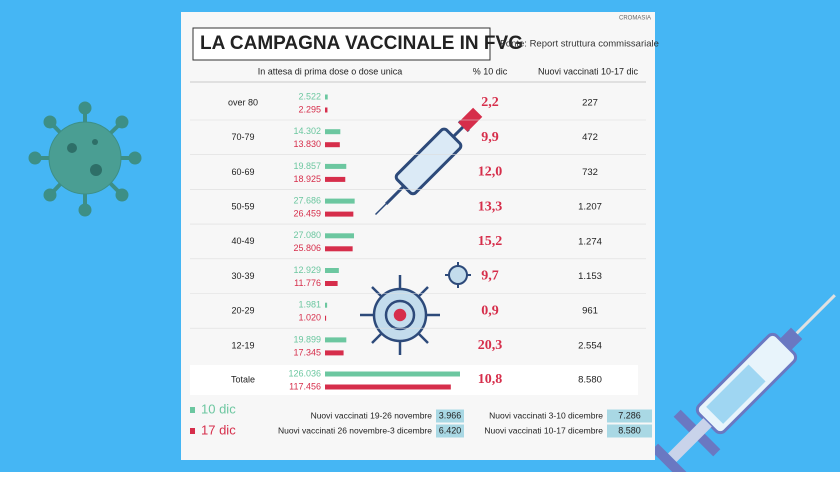  I want to click on bar-value-label: 25.806, so click(307, 248).